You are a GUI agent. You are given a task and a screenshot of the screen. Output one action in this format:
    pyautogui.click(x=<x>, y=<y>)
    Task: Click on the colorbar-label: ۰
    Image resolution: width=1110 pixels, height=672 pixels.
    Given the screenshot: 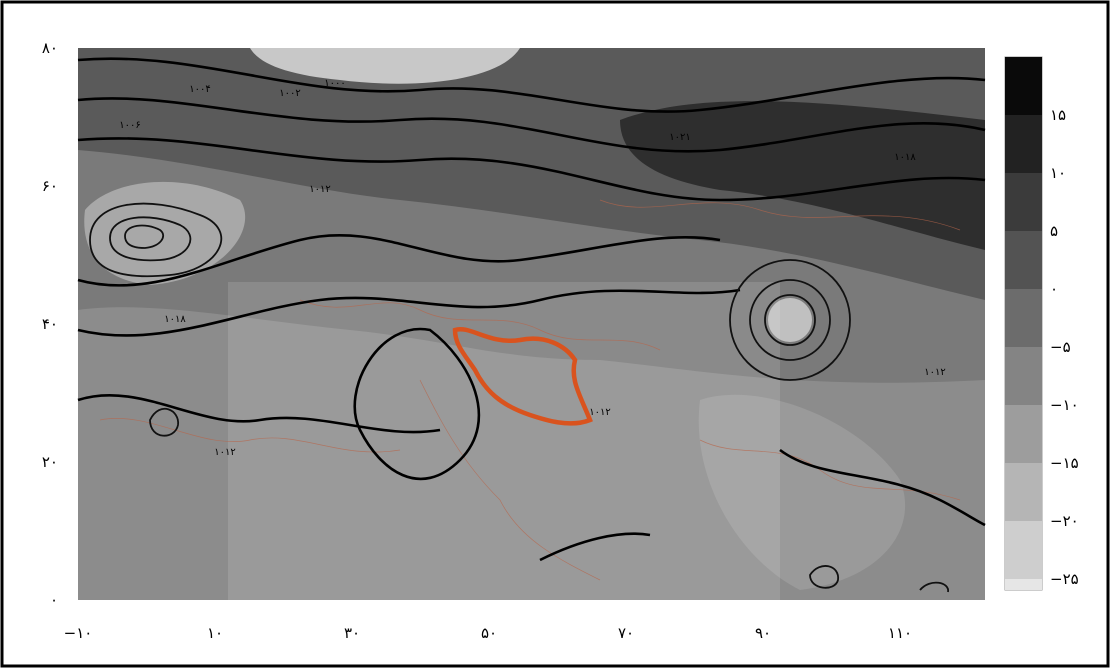 What is the action you would take?
    pyautogui.click(x=1054, y=289)
    